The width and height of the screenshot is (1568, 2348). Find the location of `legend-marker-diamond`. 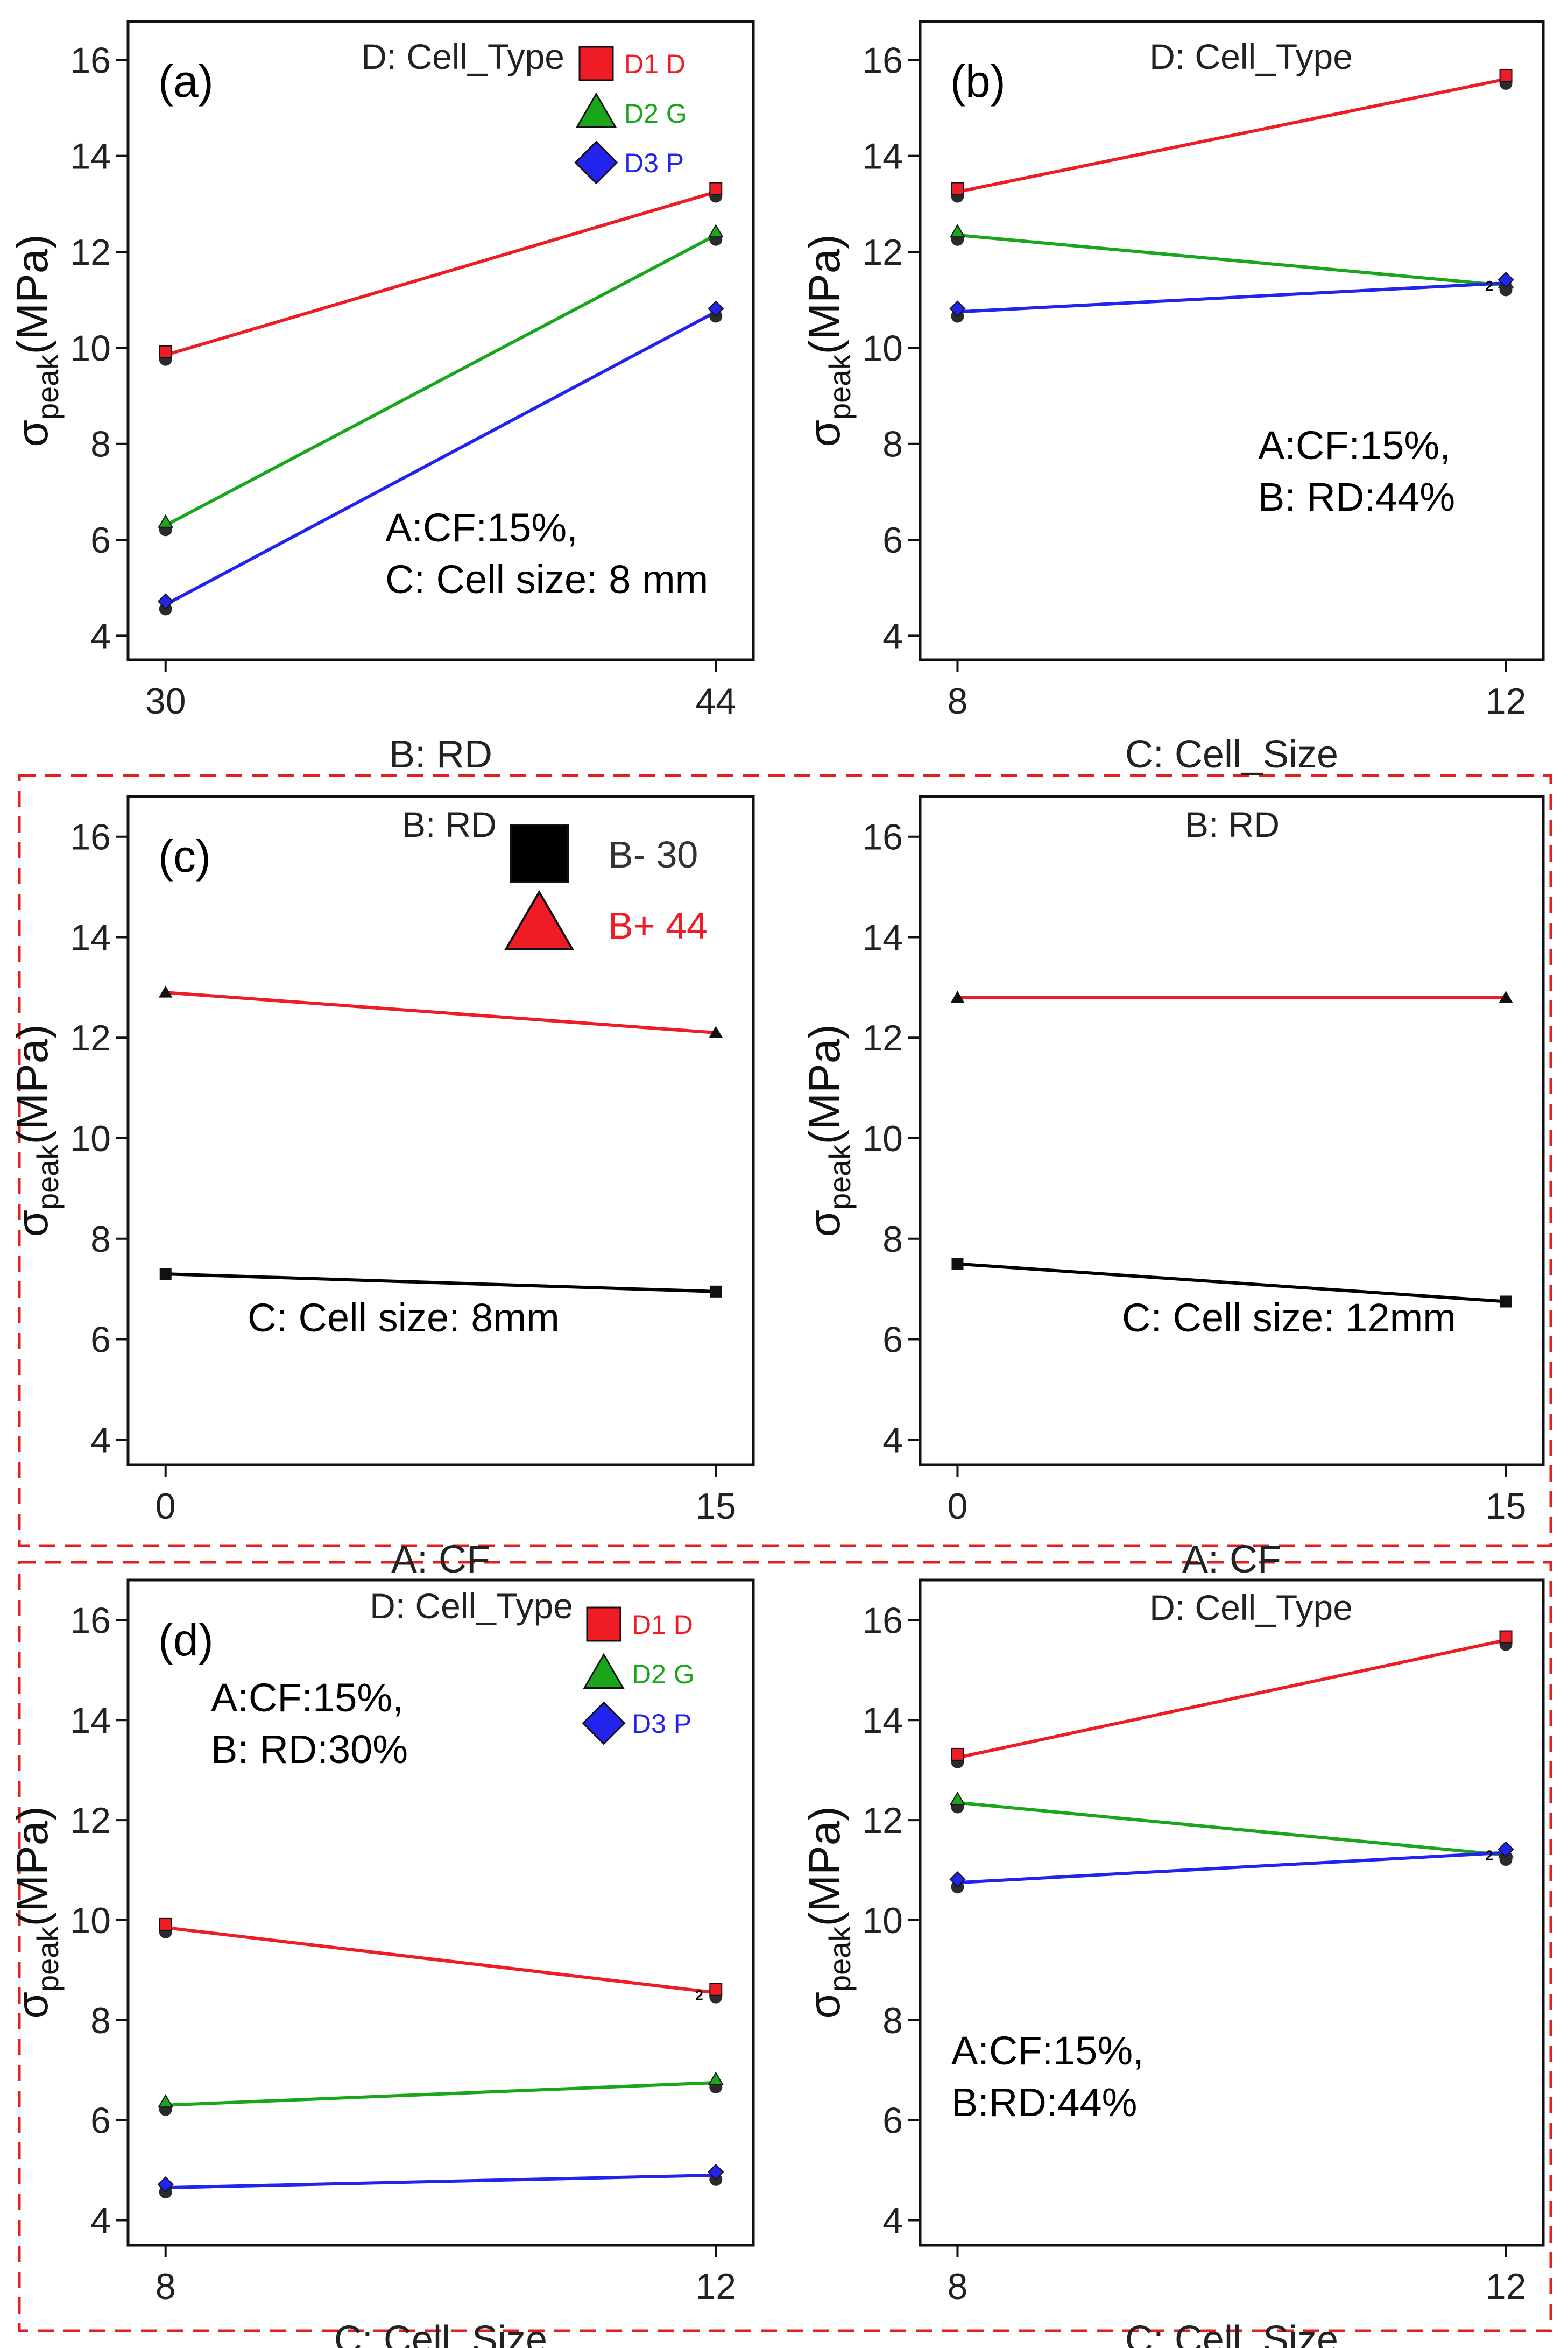

legend-marker-diamond is located at coordinates (596, 162).